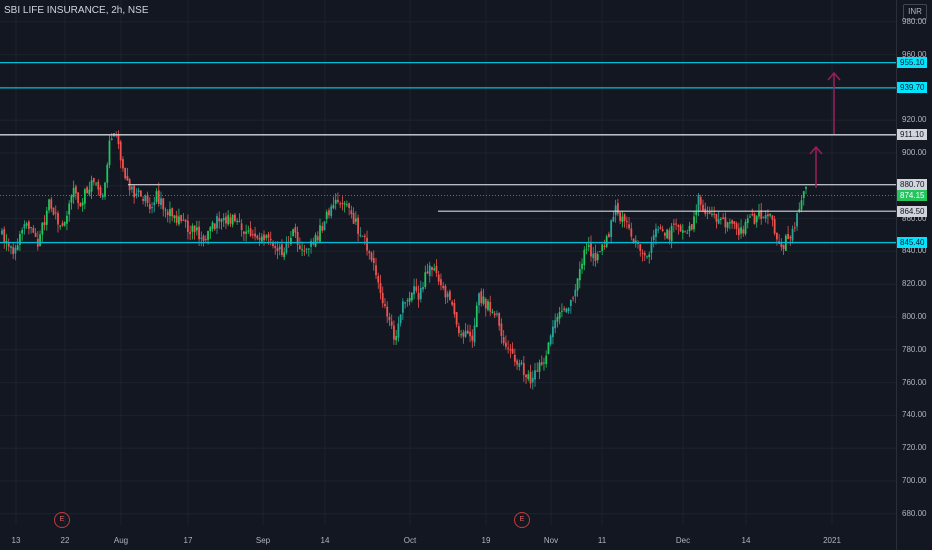 This screenshot has height=550, width=932. What do you see at coordinates (912, 195) in the screenshot?
I see `price-tag: 874.15` at bounding box center [912, 195].